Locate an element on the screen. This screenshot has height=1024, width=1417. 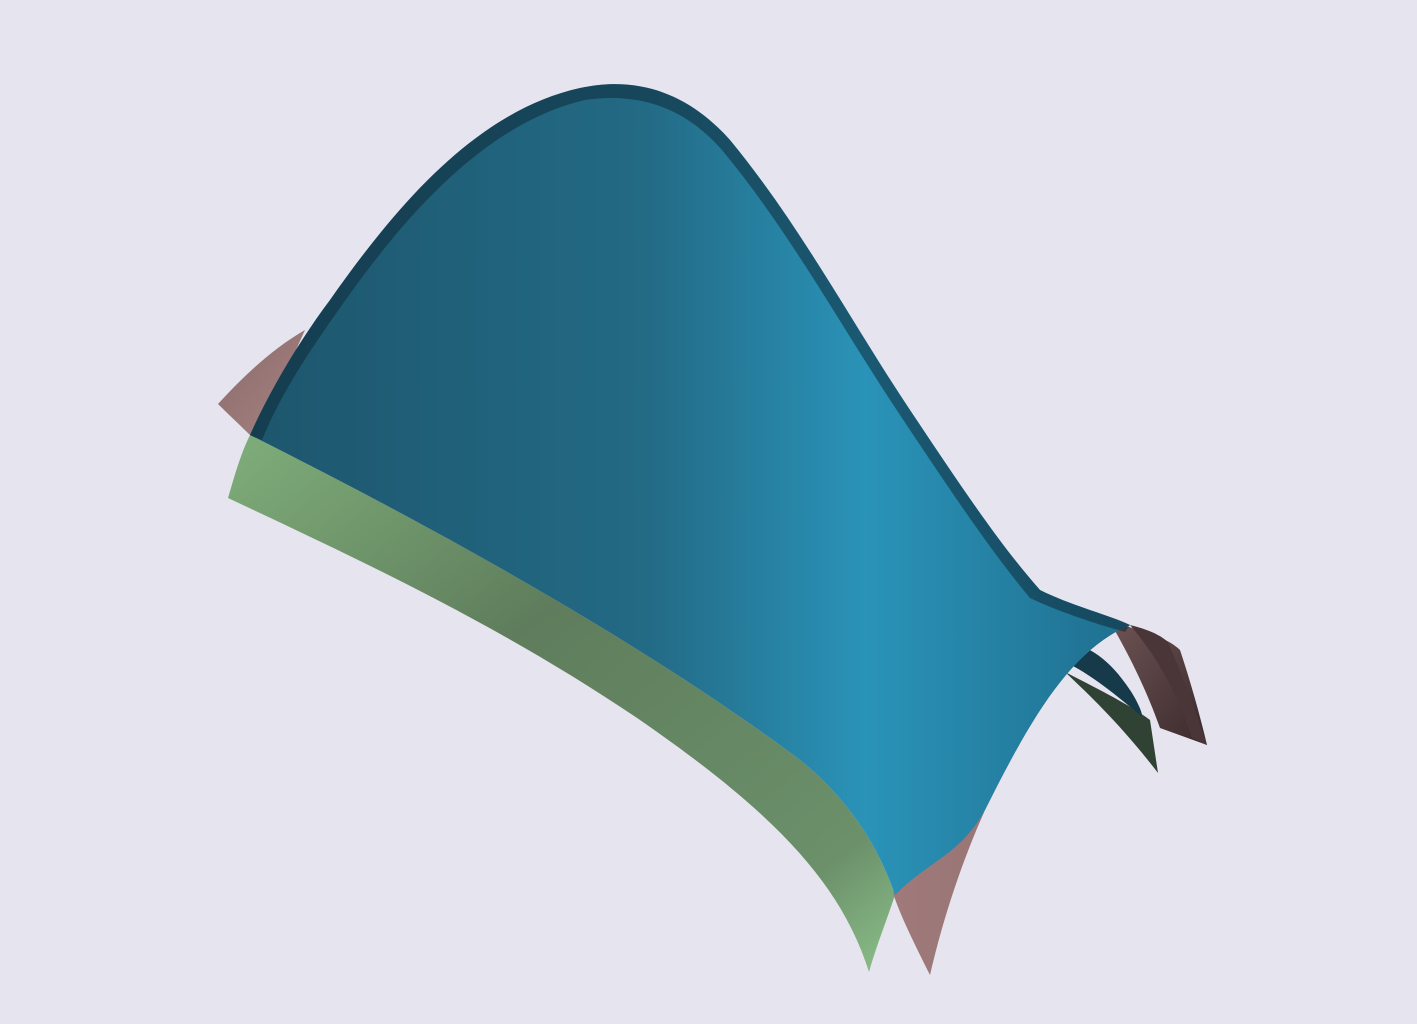
green-back-flap is located at coordinates (1111, 722).